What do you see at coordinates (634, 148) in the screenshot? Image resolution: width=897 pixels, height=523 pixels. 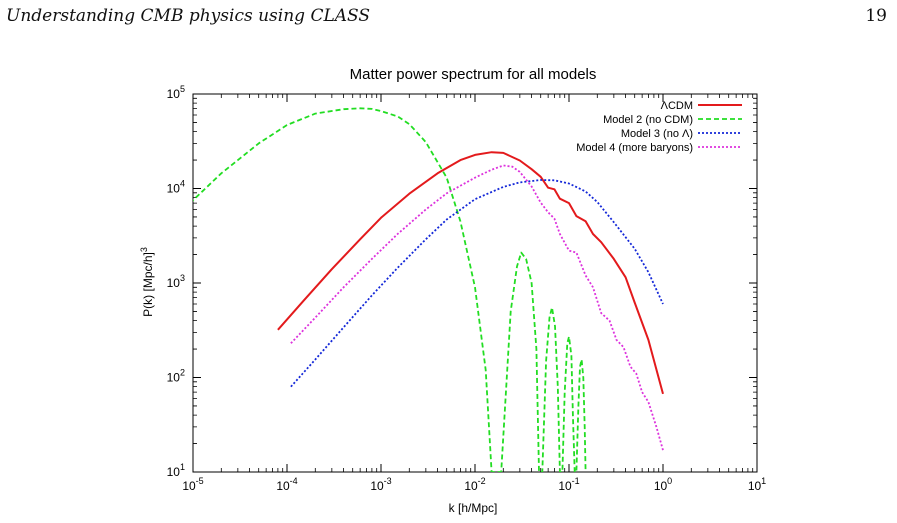 I see `legend-label-4: Model 4 (more baryons)` at bounding box center [634, 148].